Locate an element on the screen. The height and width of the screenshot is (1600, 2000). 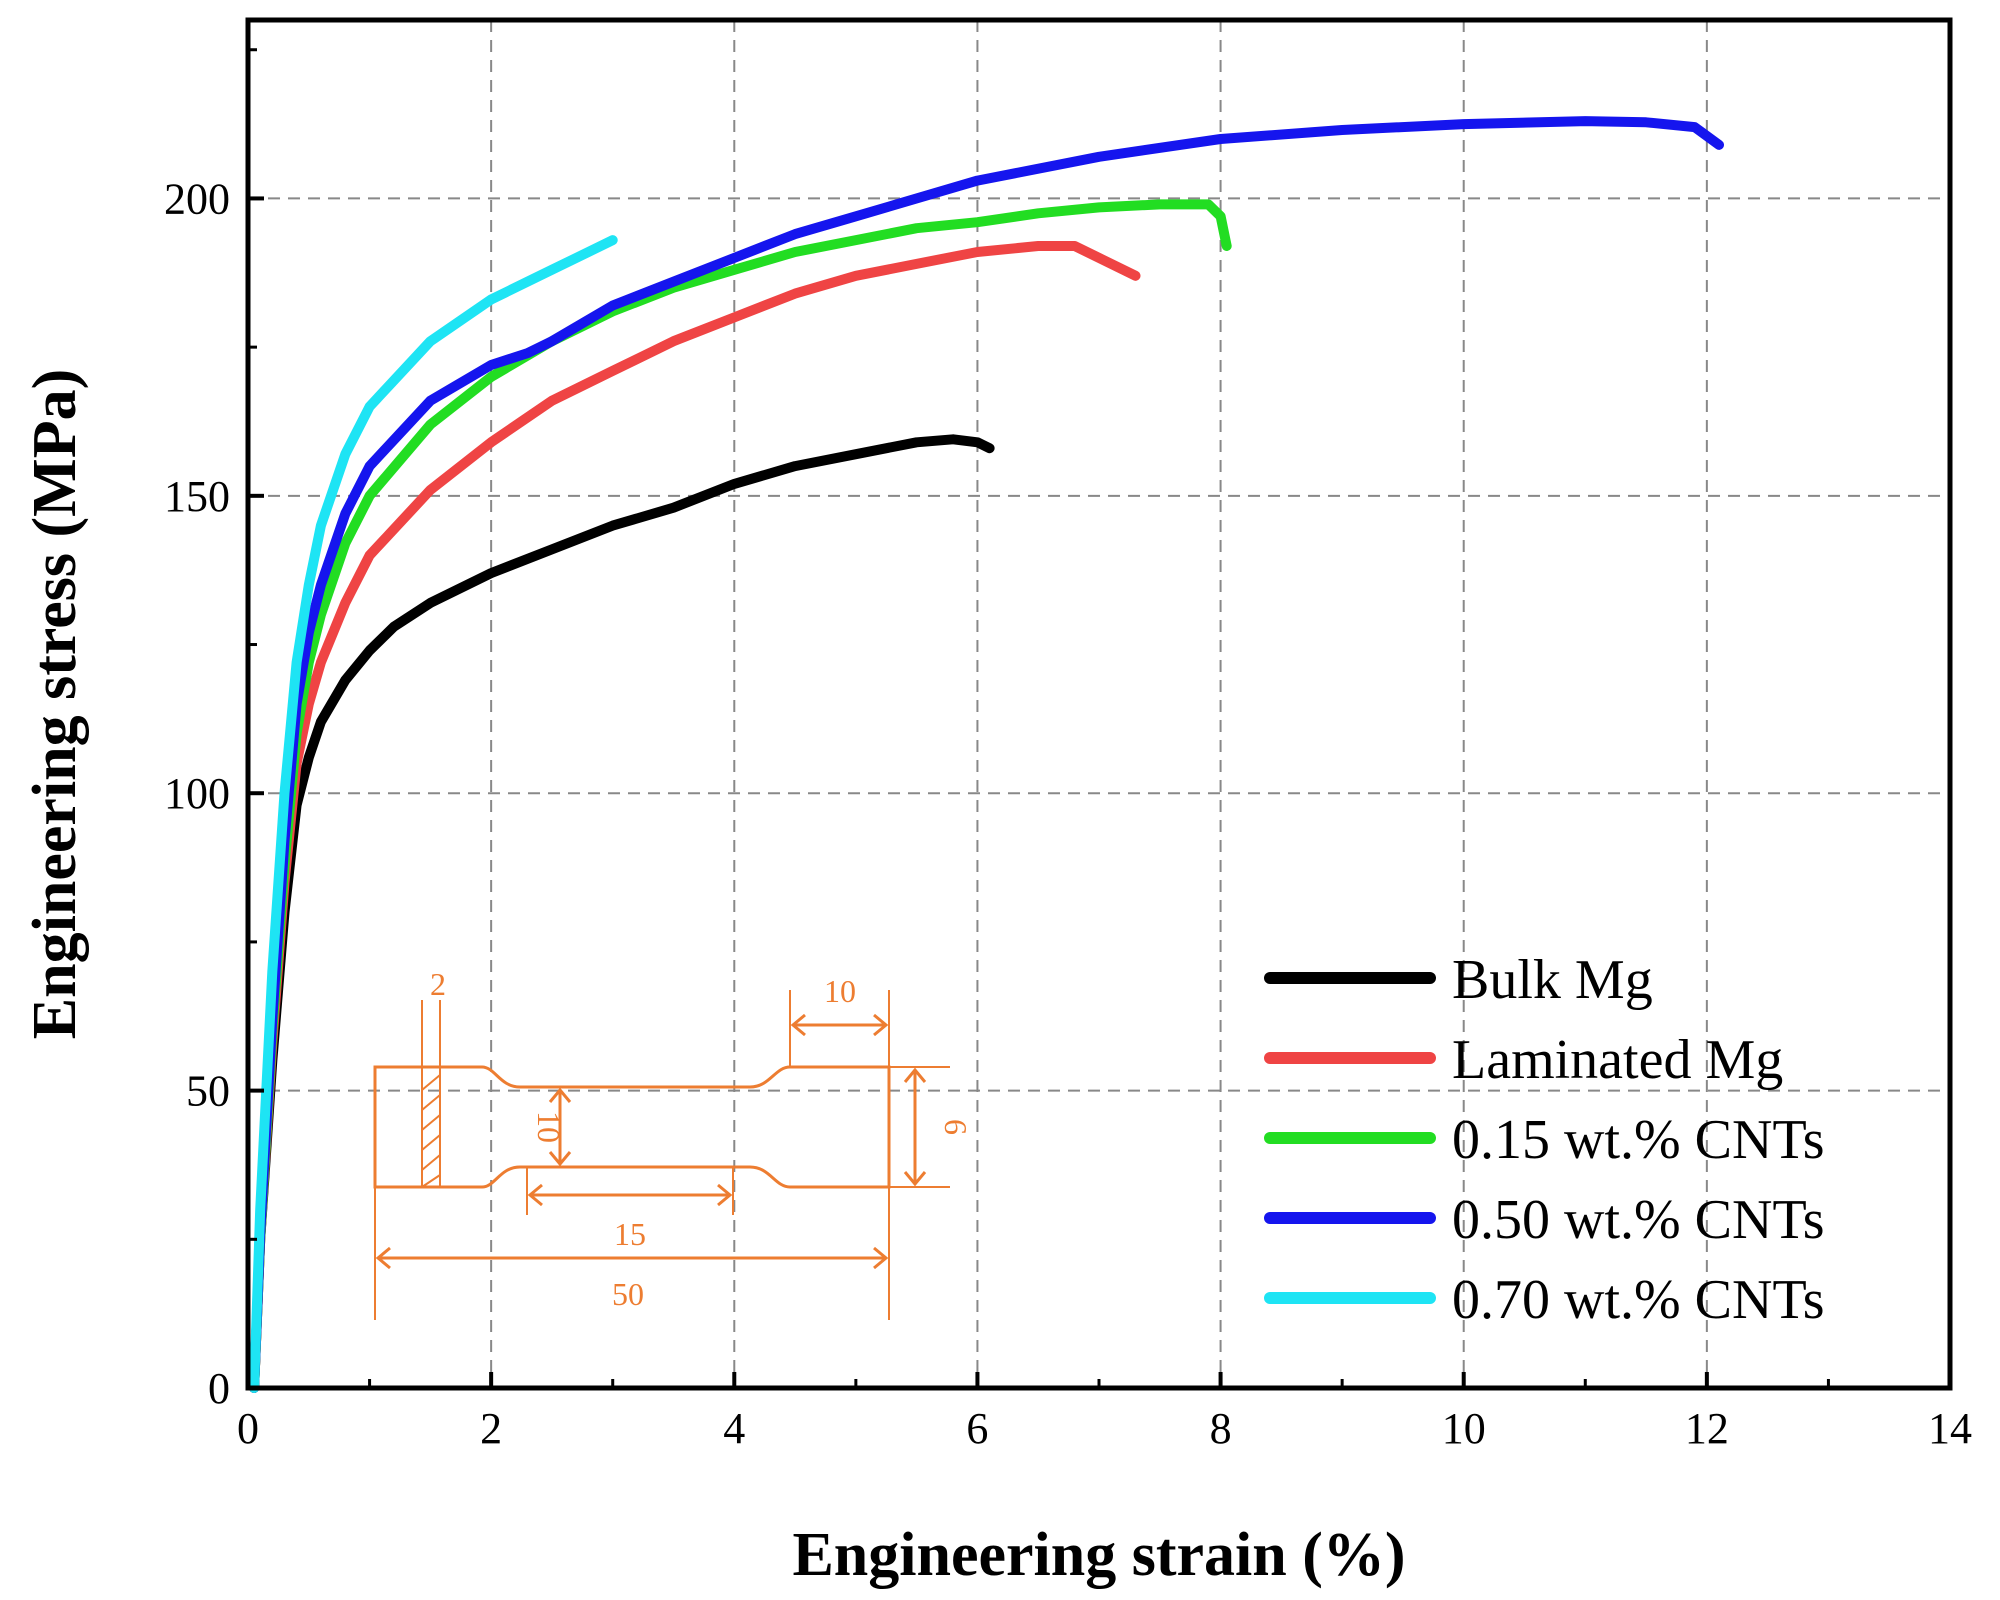
x-tick-label: 10 is located at coordinates (1464, 1428).